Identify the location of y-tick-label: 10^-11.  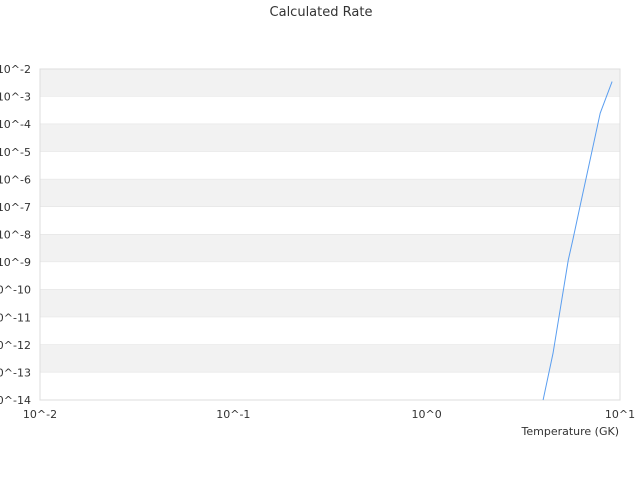
(15, 317).